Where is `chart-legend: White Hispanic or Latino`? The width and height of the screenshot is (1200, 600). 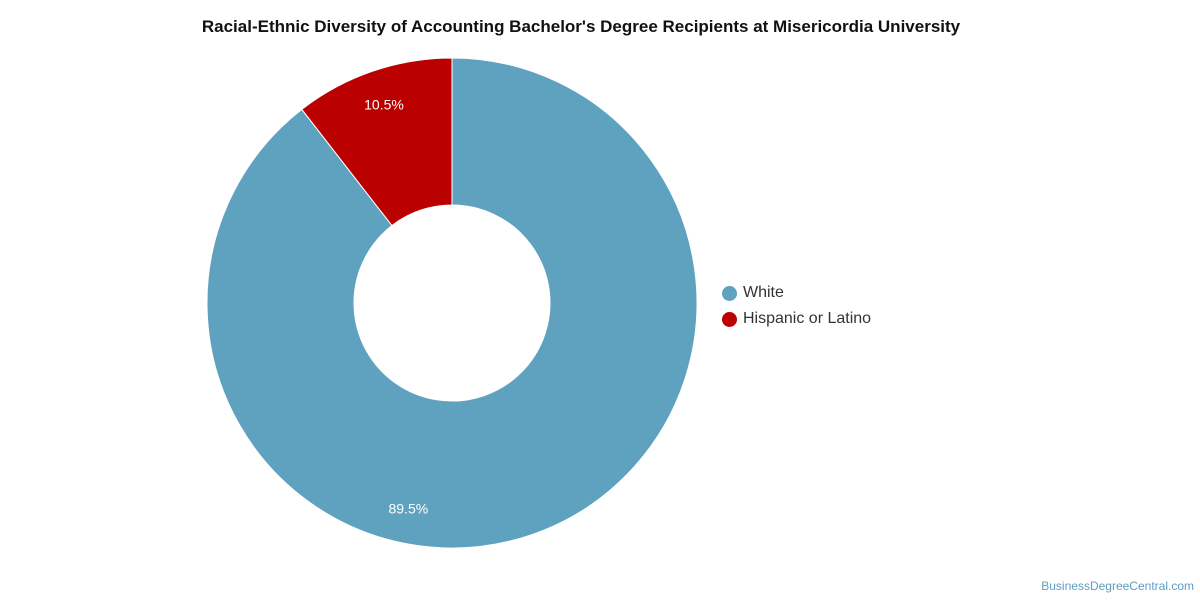
chart-legend: White Hispanic or Latino is located at coordinates (796, 306).